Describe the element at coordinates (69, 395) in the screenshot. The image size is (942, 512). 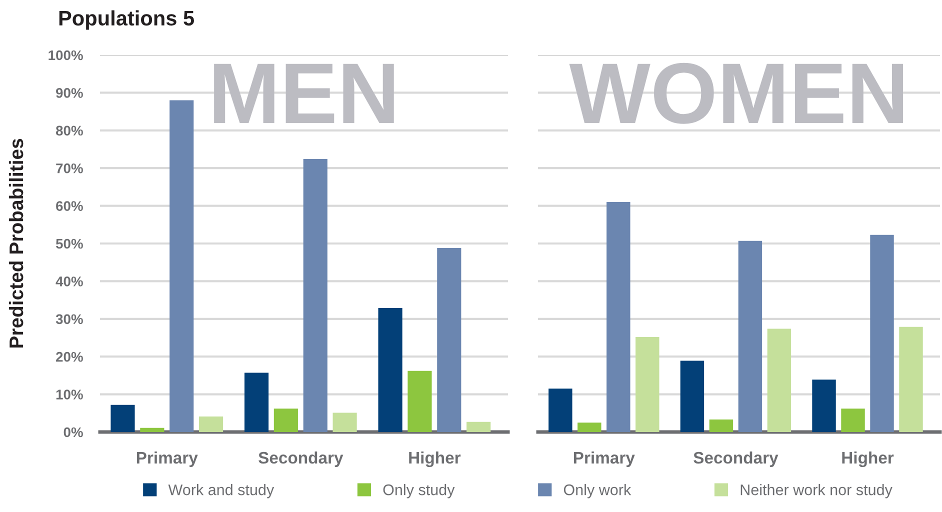
I see `y-tick-label: 10%` at that location.